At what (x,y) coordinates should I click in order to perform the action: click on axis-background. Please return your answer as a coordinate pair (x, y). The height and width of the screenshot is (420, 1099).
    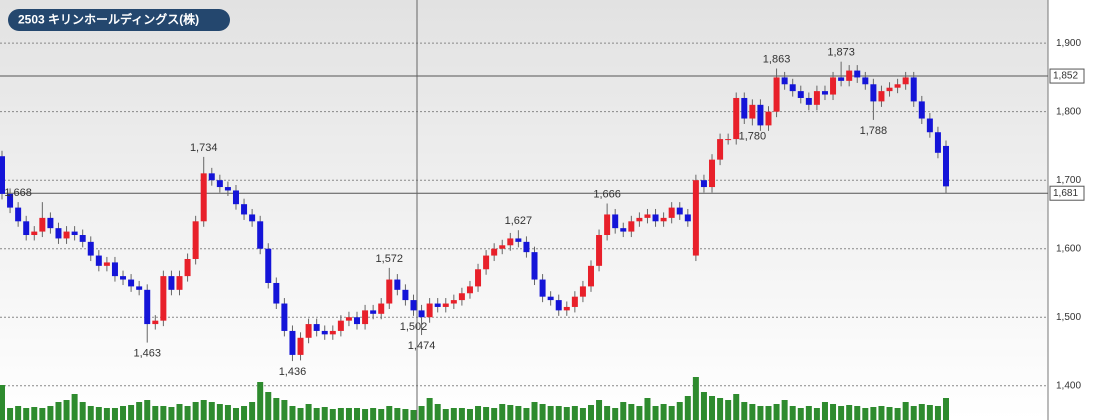
    Looking at the image, I should click on (1073, 210).